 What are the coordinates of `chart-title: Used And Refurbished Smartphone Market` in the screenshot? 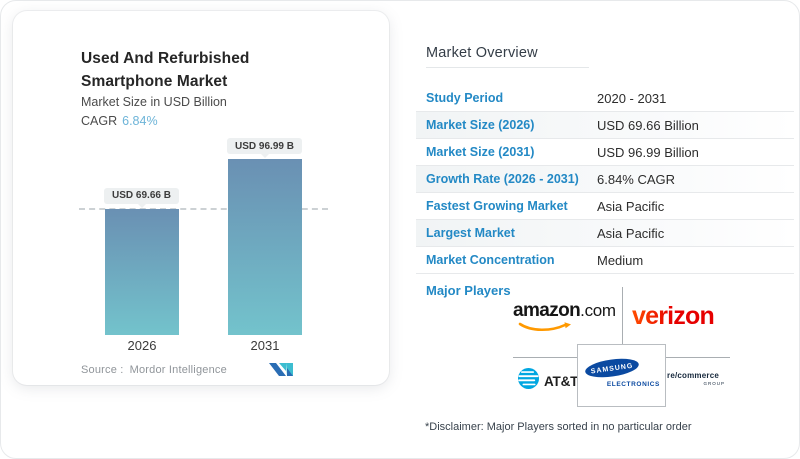 It's located at (165, 70).